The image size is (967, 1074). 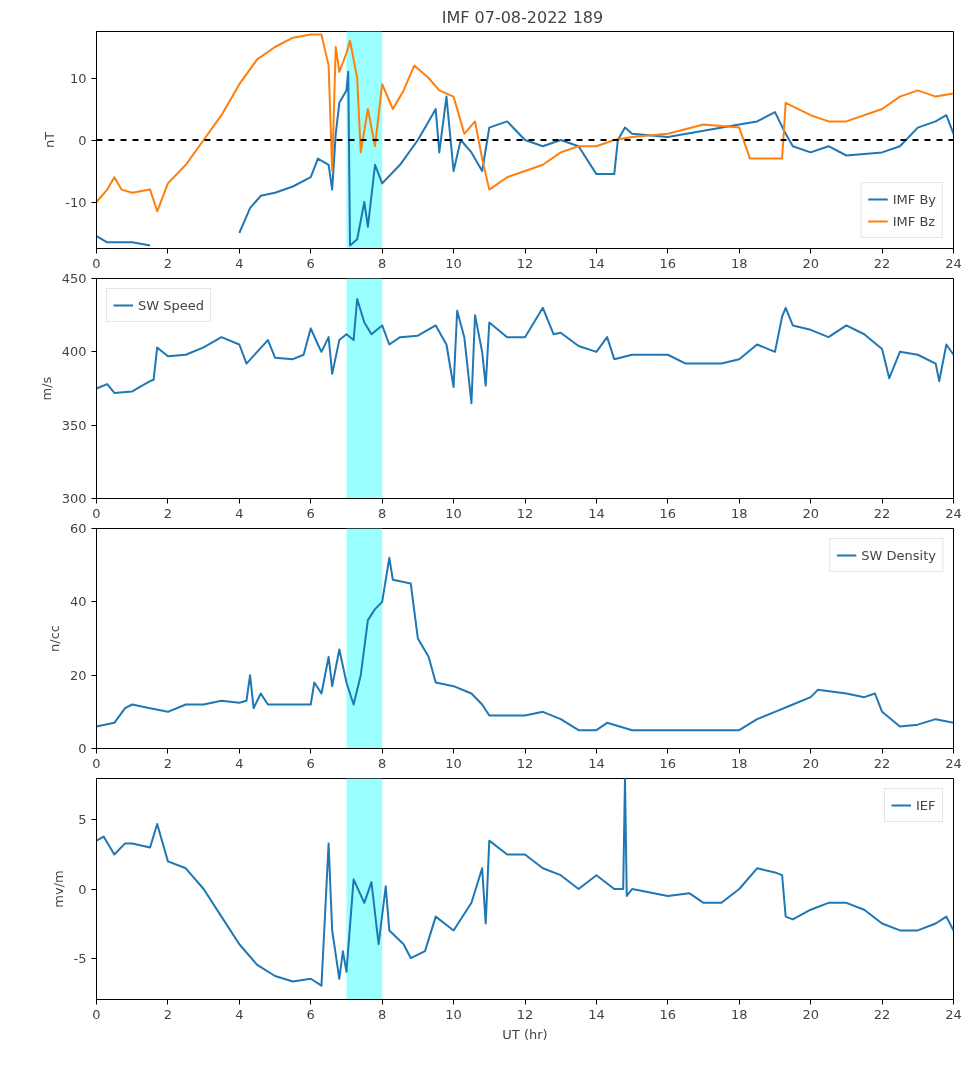 I want to click on y-tick-label: 10, so click(x=78, y=78).